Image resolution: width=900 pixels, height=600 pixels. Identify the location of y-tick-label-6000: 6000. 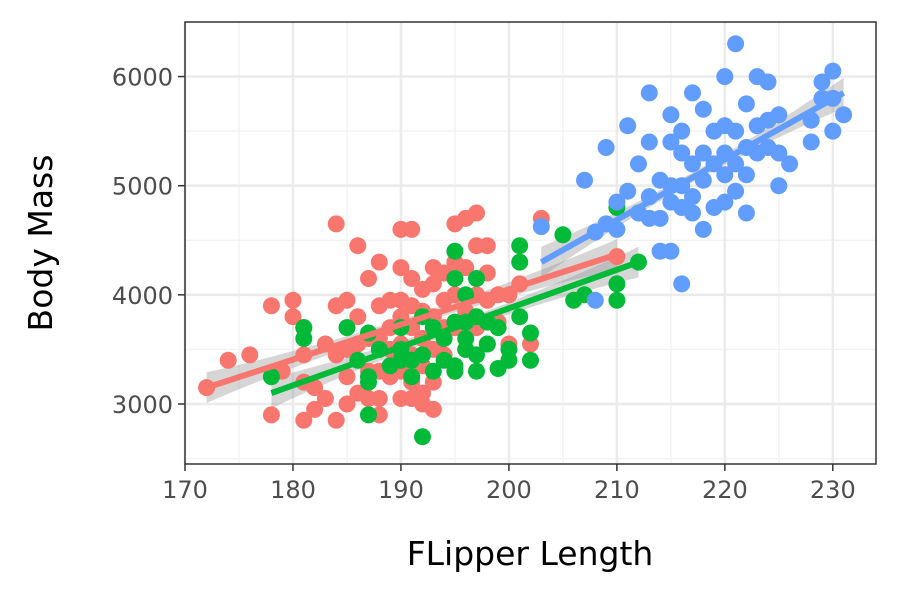
(142, 78).